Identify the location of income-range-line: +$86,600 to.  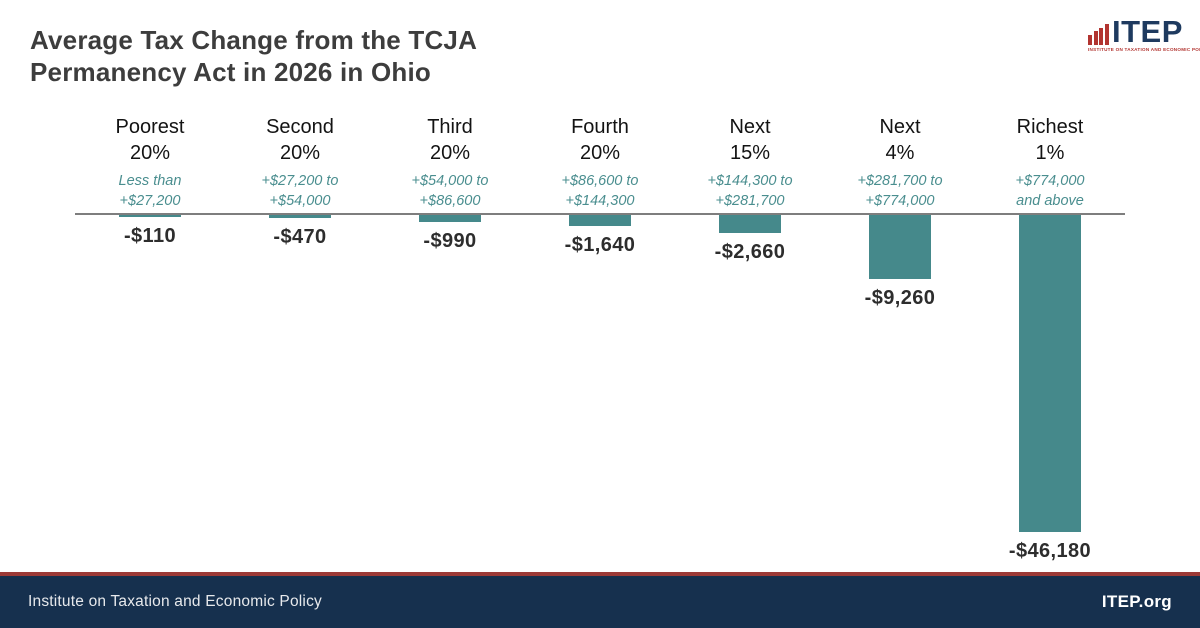
(600, 181).